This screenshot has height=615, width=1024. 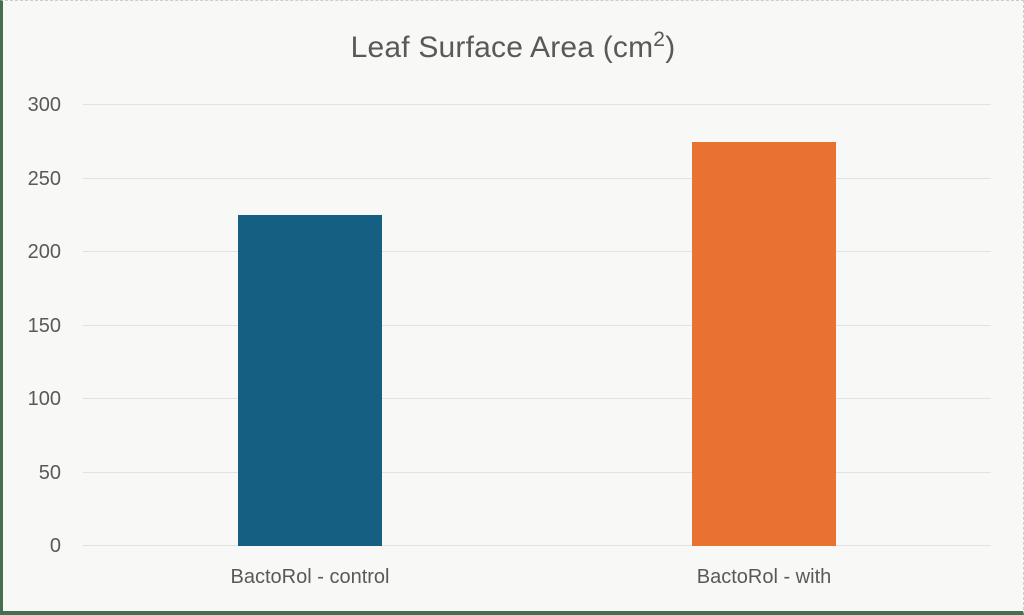 I want to click on chart-title-superscript: 2, so click(x=659, y=39).